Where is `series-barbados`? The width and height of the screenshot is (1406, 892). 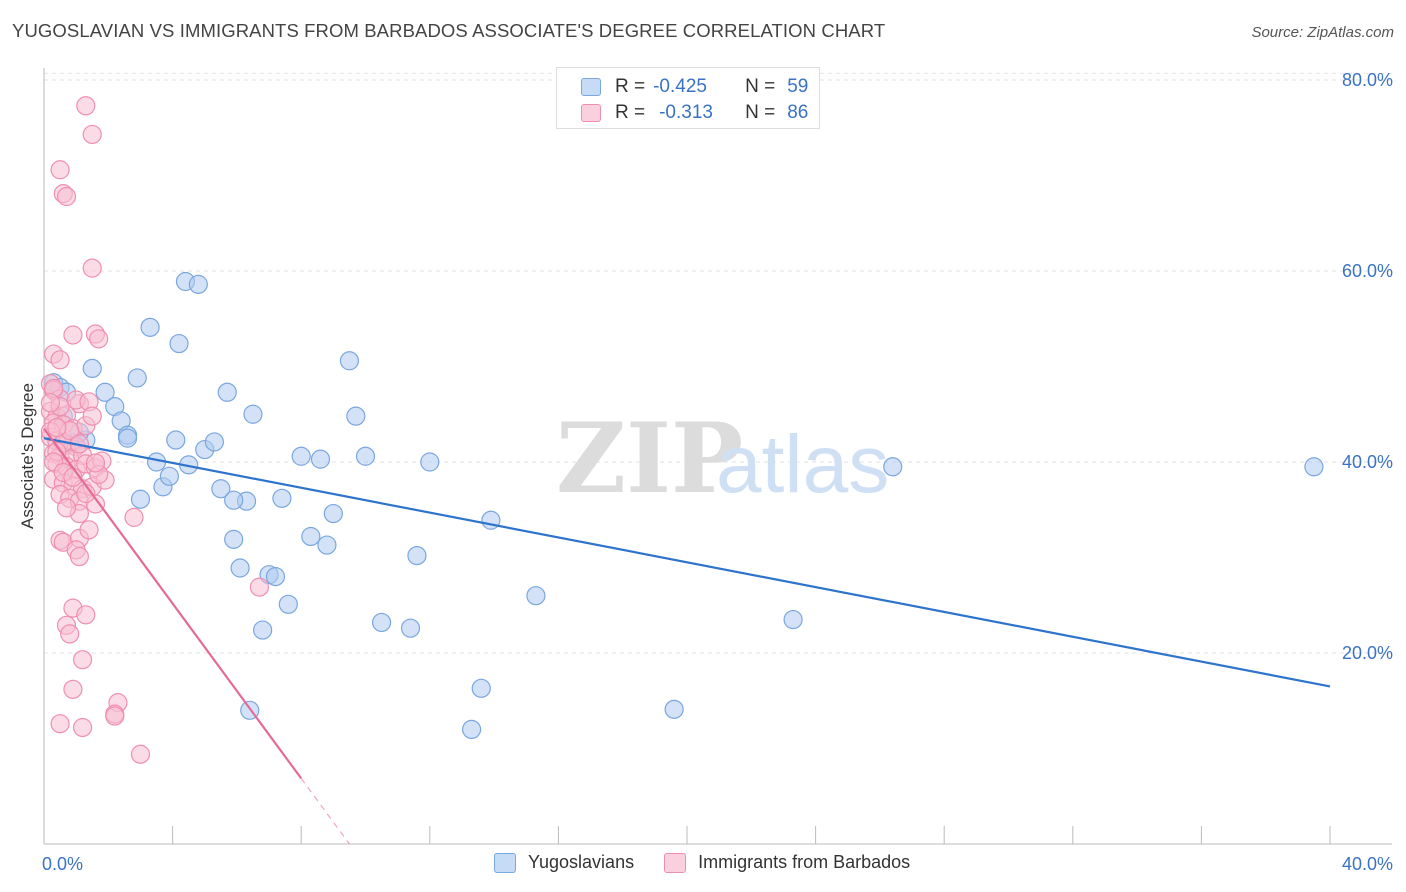
series-barbados is located at coordinates (155, 430).